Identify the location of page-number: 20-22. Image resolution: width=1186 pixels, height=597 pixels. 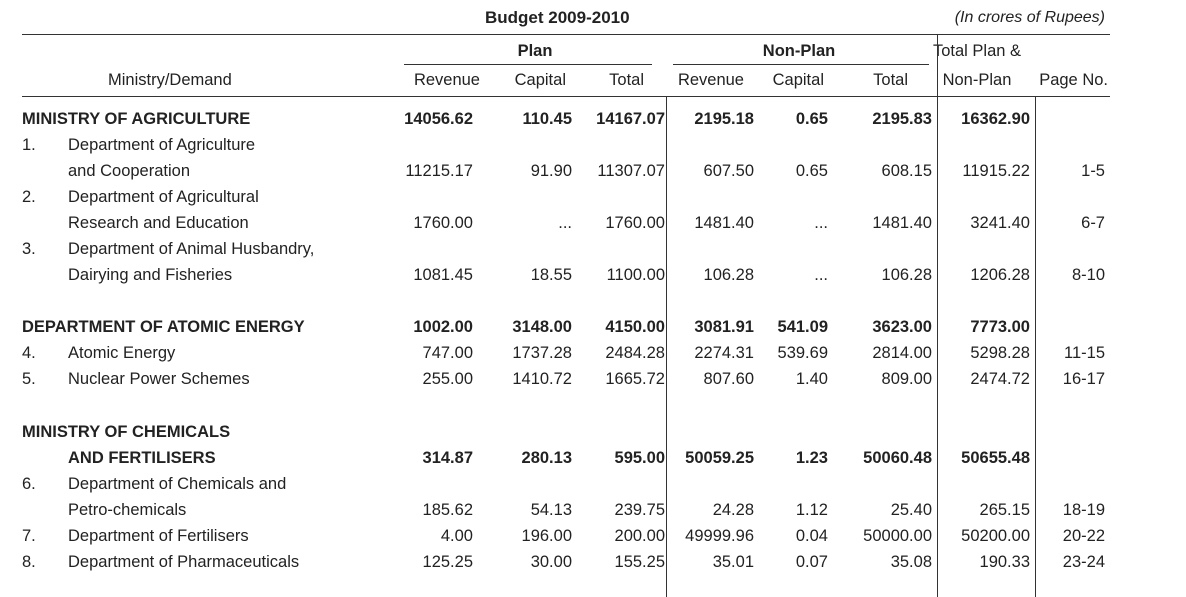
(1083, 536).